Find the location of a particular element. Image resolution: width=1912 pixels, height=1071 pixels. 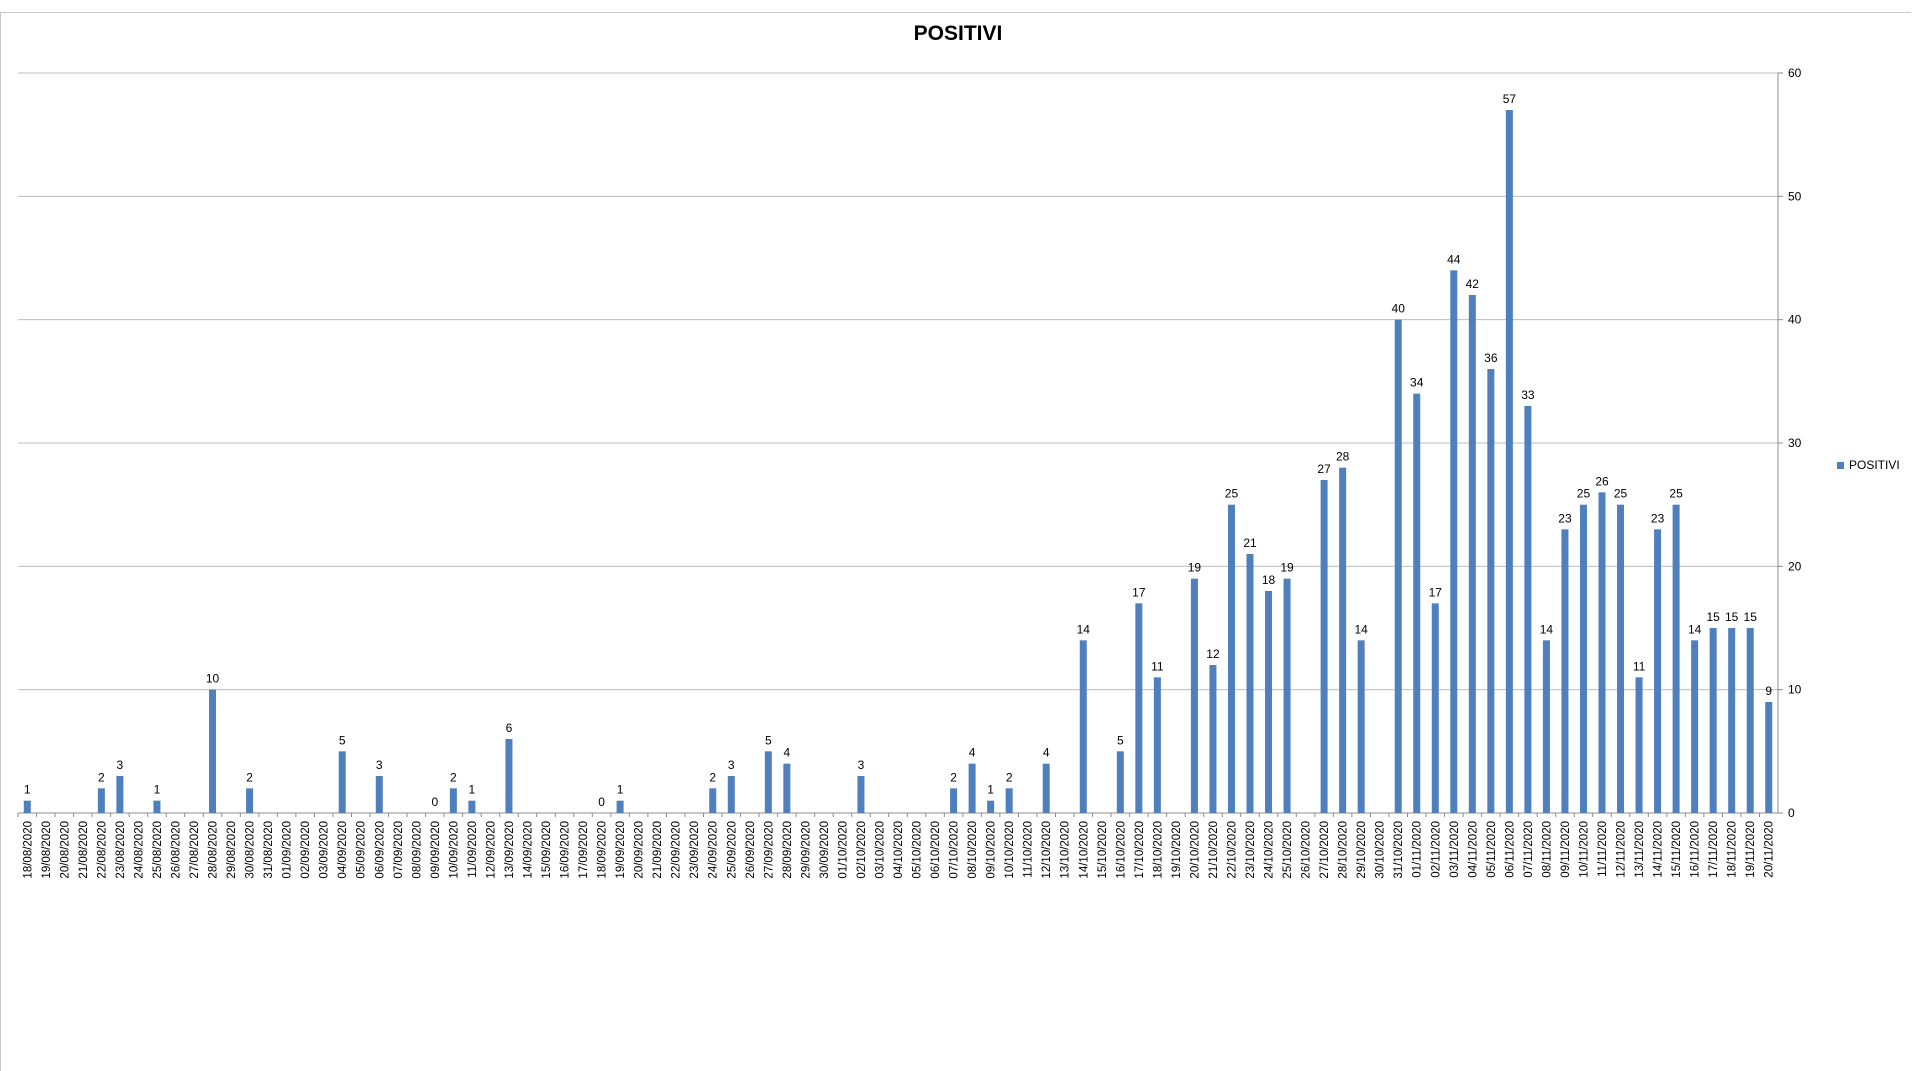

x-tick-label: 14/11/2020 is located at coordinates (1659, 849).